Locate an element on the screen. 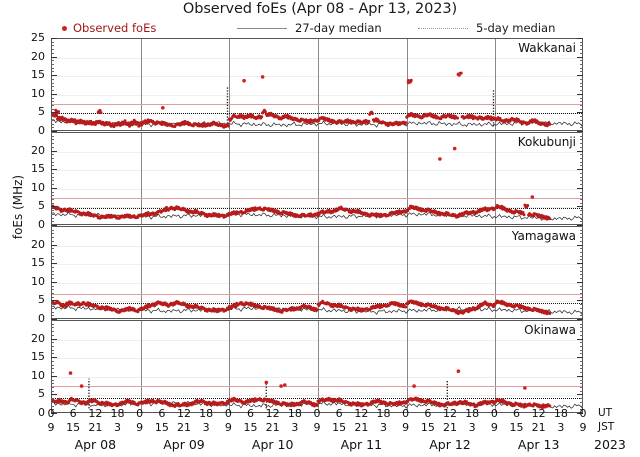 The width and height of the screenshot is (640, 457). legend-item-median27: 27-day median is located at coordinates (309, 28).